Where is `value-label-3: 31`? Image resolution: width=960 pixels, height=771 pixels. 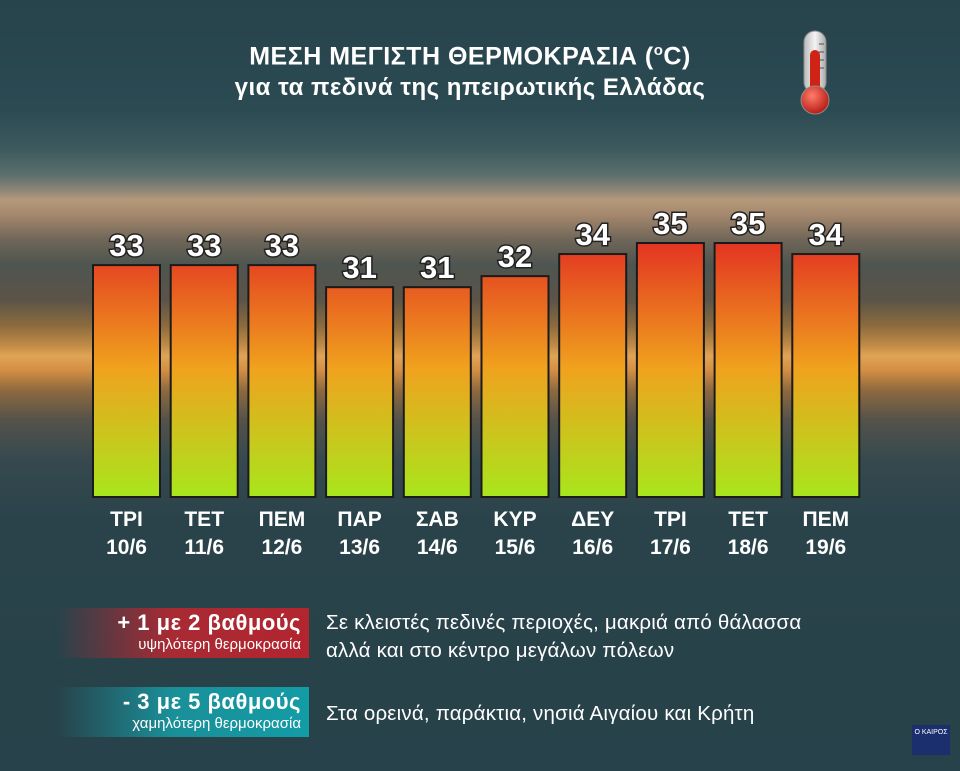
value-label-3: 31 is located at coordinates (359, 267).